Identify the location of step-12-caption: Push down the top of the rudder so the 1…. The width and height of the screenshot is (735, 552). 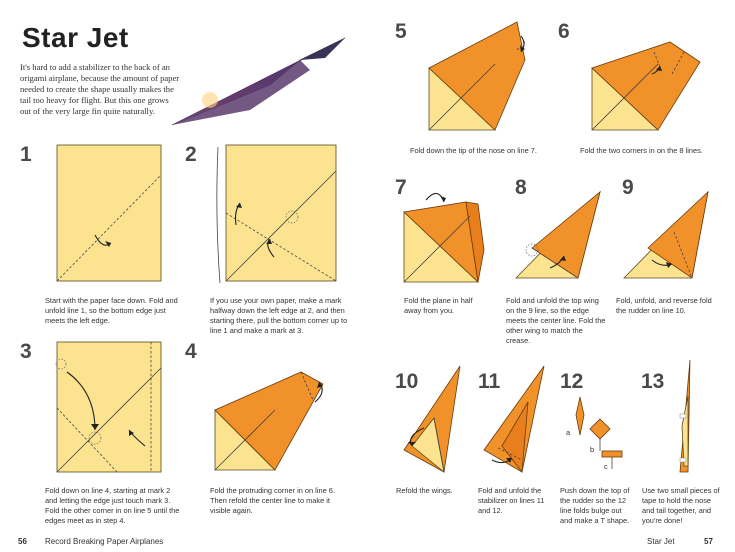
(595, 505).